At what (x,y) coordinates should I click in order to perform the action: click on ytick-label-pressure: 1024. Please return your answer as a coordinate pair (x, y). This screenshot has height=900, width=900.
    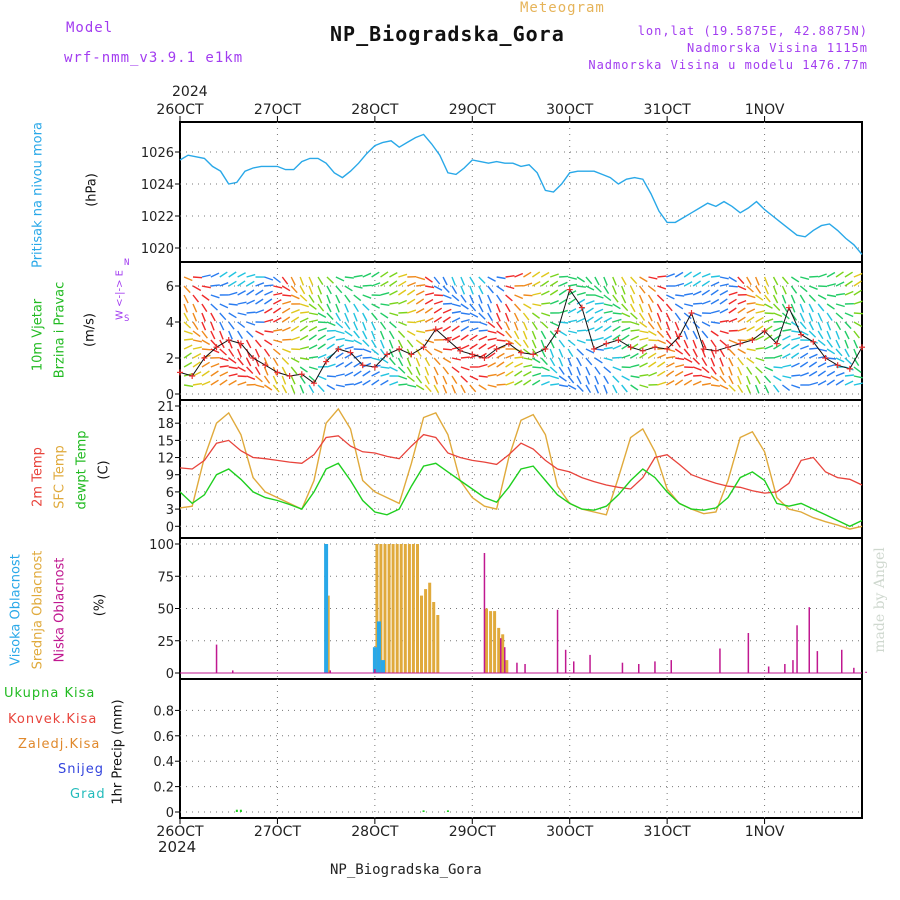
    Looking at the image, I should click on (157, 185).